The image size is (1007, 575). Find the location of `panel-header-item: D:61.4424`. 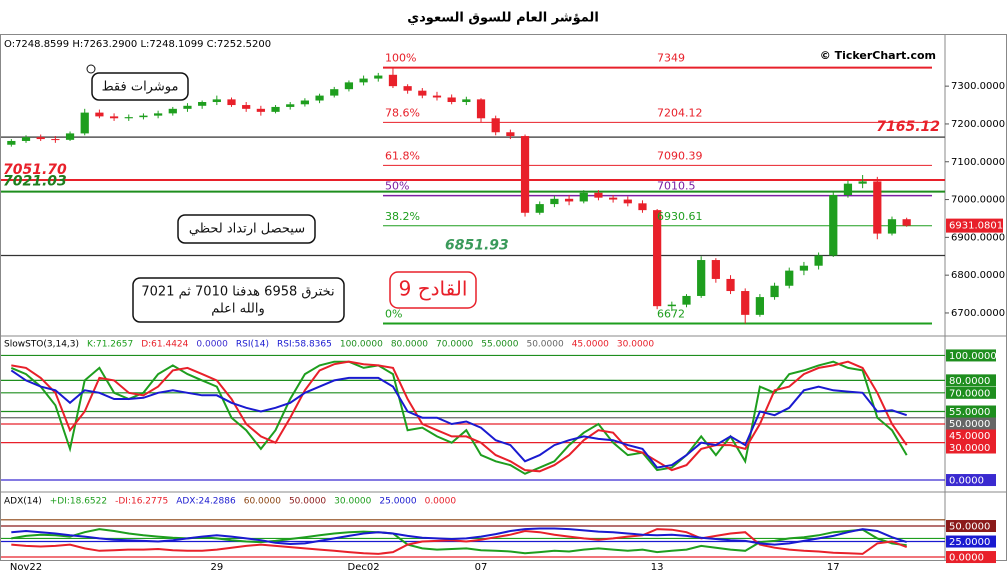

panel-header-item: D:61.4424 is located at coordinates (164, 345).